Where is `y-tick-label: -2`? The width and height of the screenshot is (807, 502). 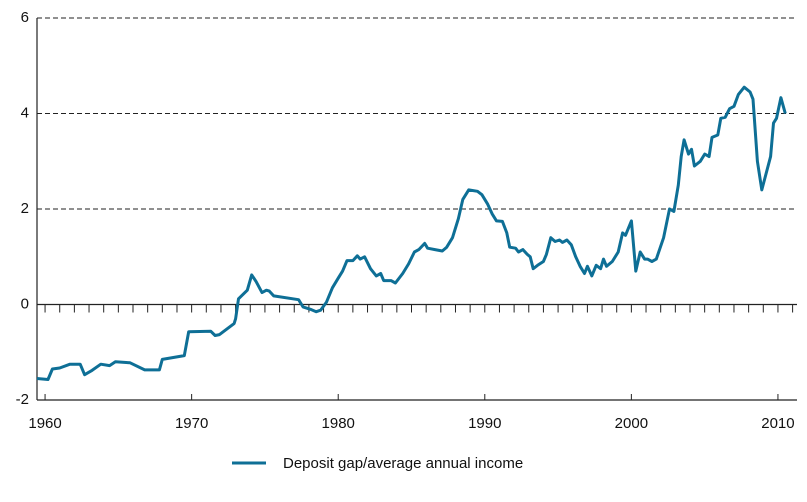 y-tick-label: -2 is located at coordinates (22, 399).